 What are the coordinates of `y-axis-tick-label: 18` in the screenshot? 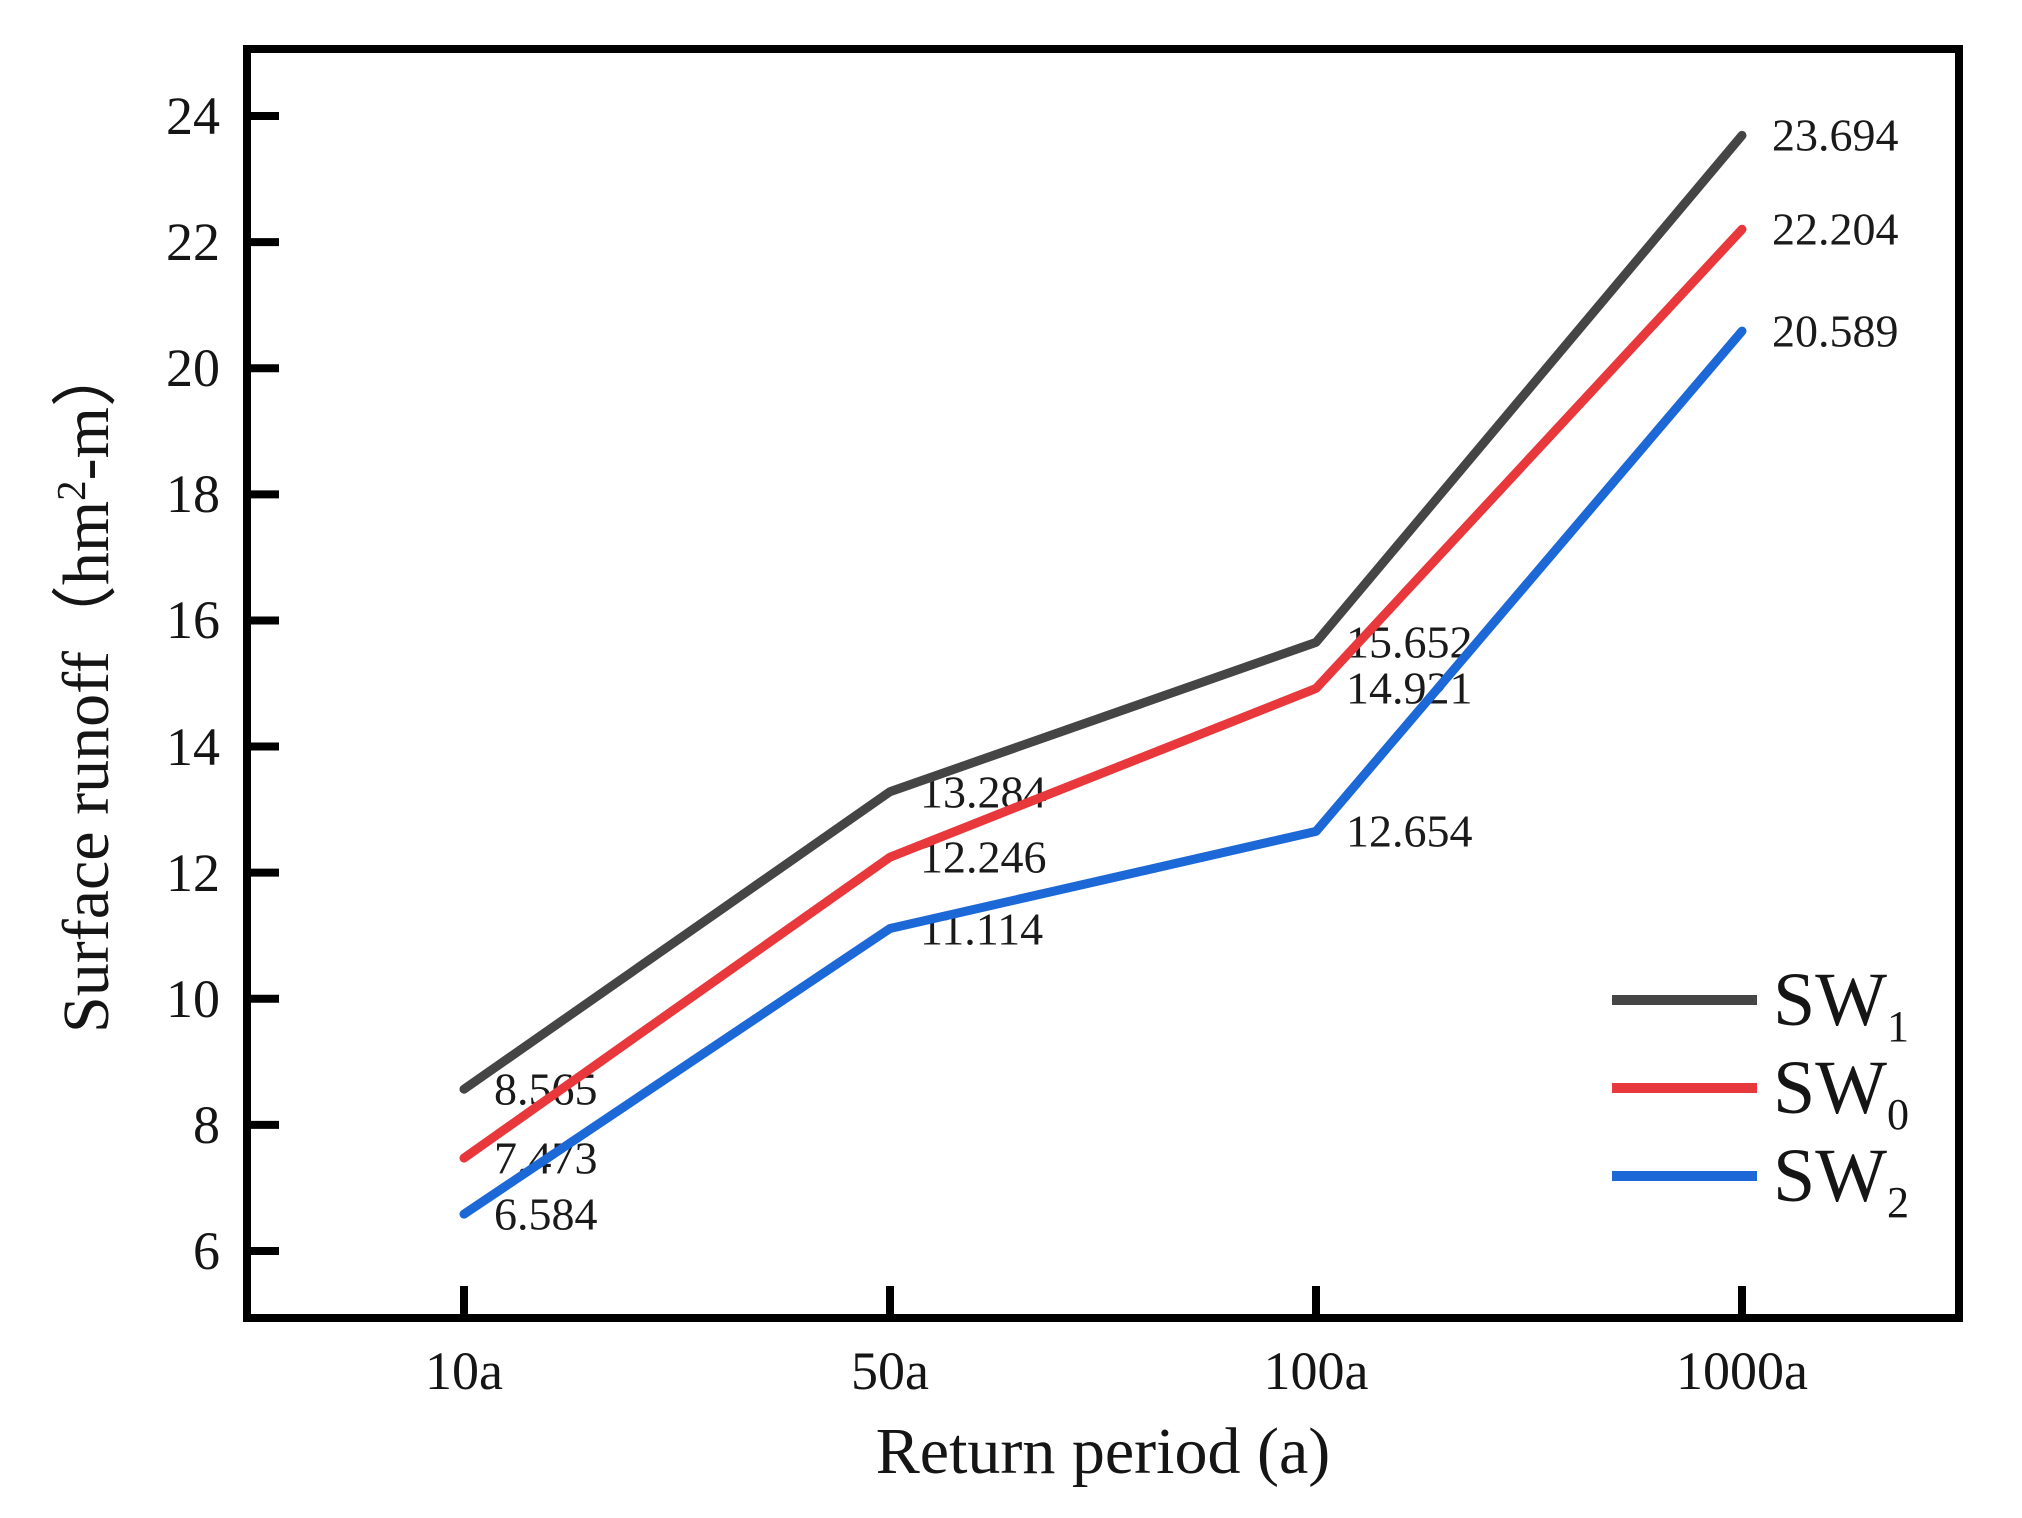 It's located at (193, 494).